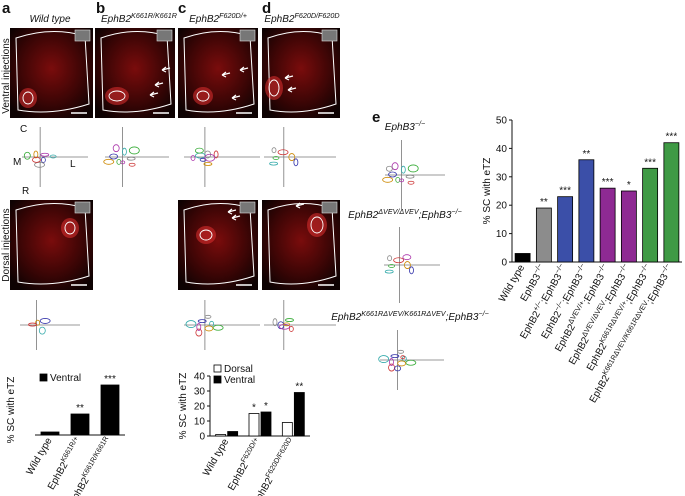 The width and height of the screenshot is (685, 496). What do you see at coordinates (462, 317) in the screenshot?
I see `genotype-title-part: ;EphB3` at bounding box center [462, 317].